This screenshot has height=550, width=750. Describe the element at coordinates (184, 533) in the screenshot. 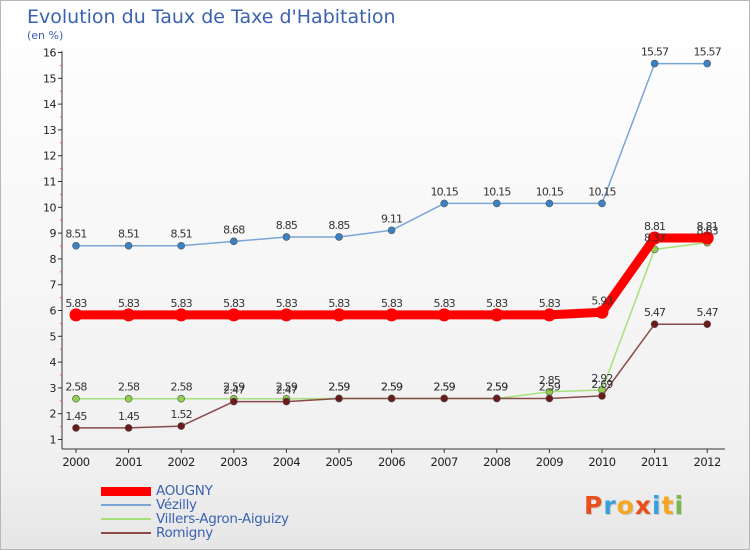

I see `legend-label-romigny: Romigny` at that location.